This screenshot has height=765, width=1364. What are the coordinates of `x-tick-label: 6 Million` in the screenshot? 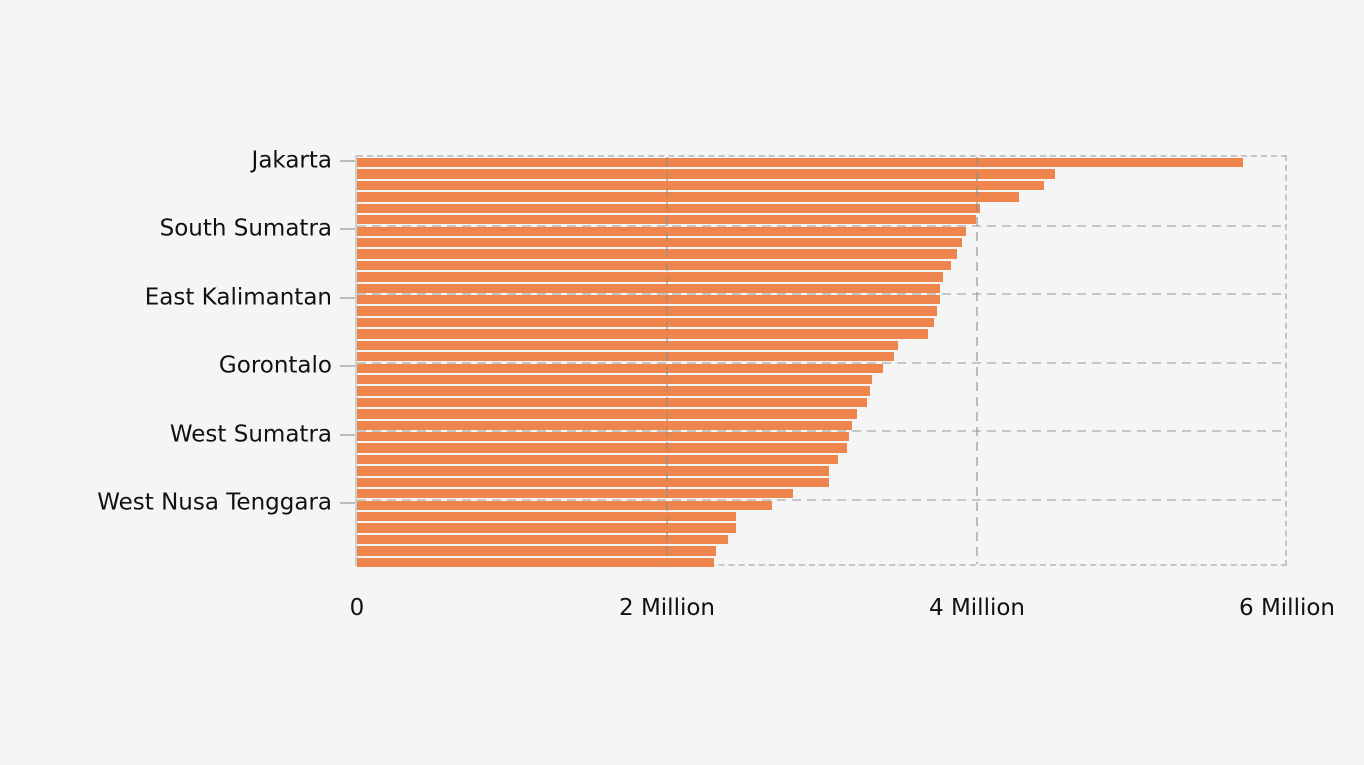 It's located at (1287, 608).